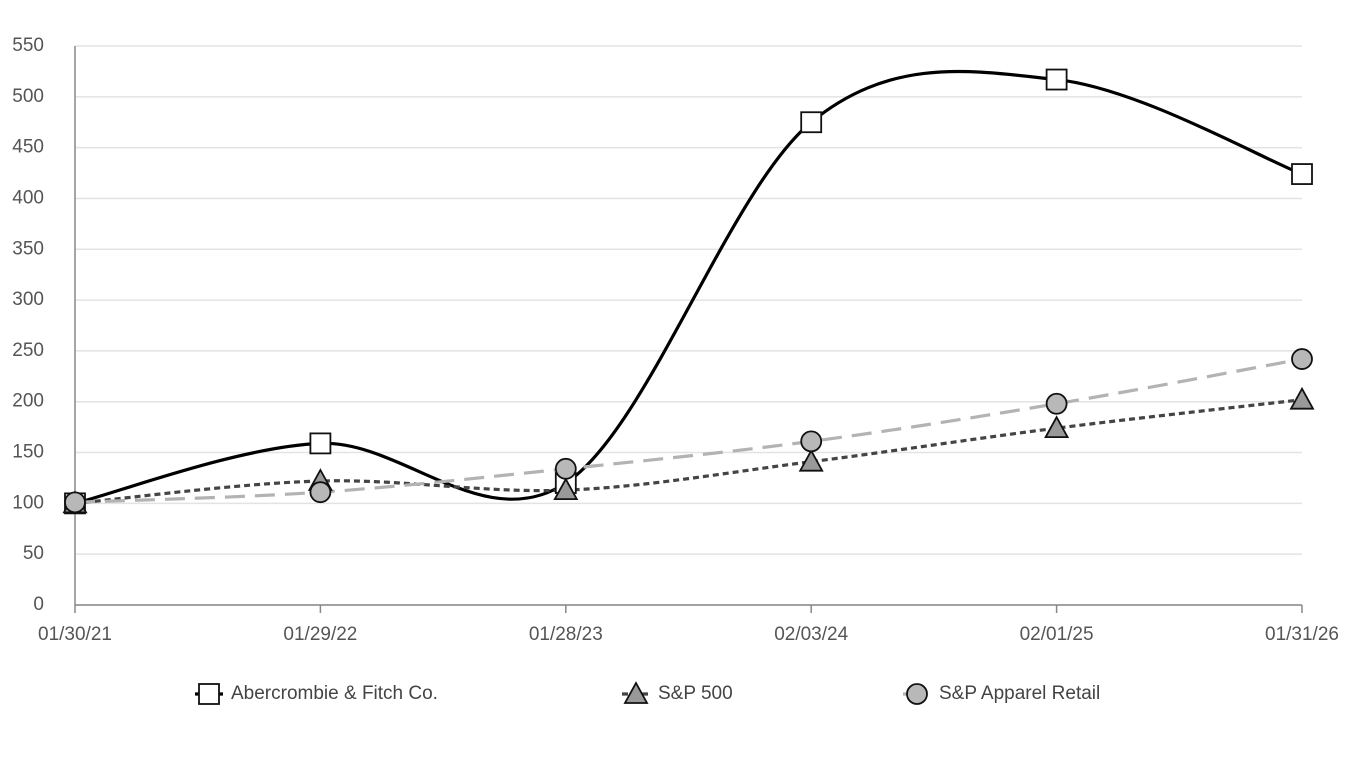 The width and height of the screenshot is (1348, 760). What do you see at coordinates (320, 634) in the screenshot?
I see `x-tick-label: 01/29/22` at bounding box center [320, 634].